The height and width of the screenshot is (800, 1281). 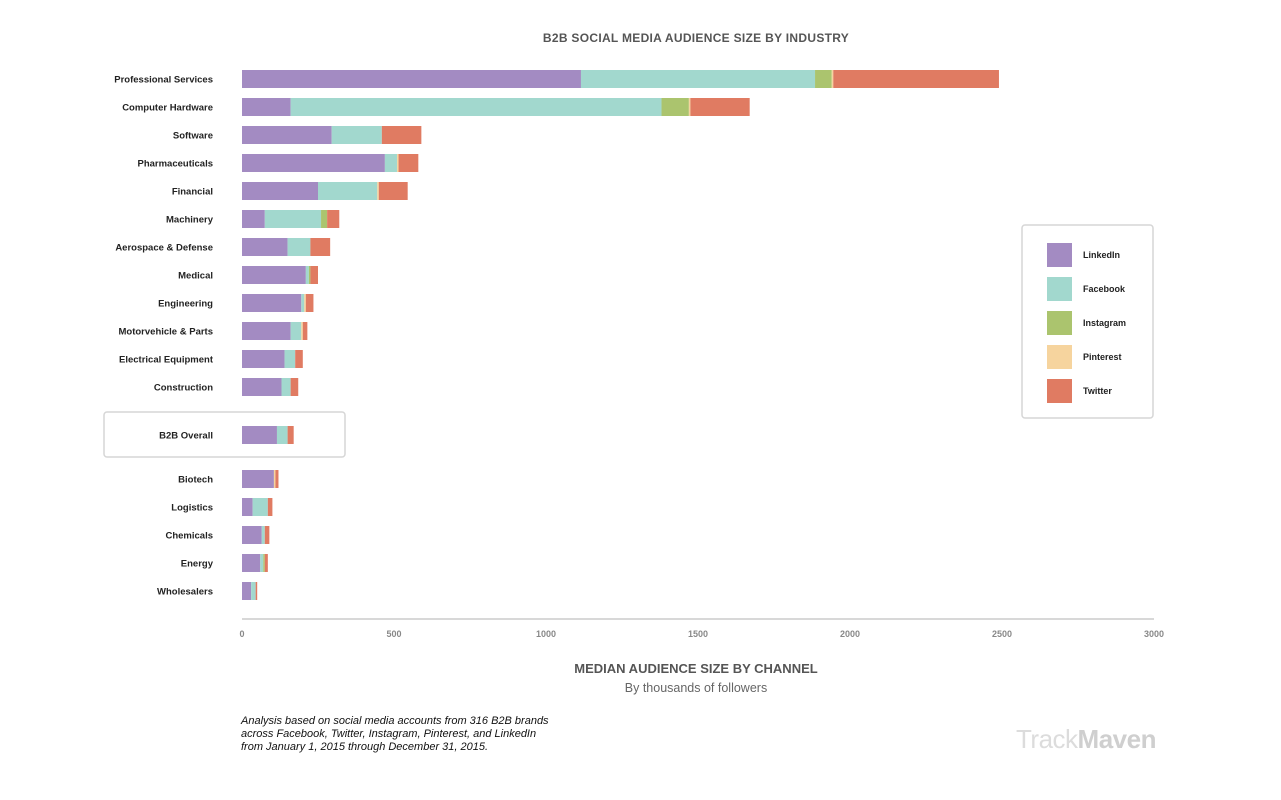 What do you see at coordinates (320, 247) in the screenshot?
I see `bar-aerospace-and-defense-twitter` at bounding box center [320, 247].